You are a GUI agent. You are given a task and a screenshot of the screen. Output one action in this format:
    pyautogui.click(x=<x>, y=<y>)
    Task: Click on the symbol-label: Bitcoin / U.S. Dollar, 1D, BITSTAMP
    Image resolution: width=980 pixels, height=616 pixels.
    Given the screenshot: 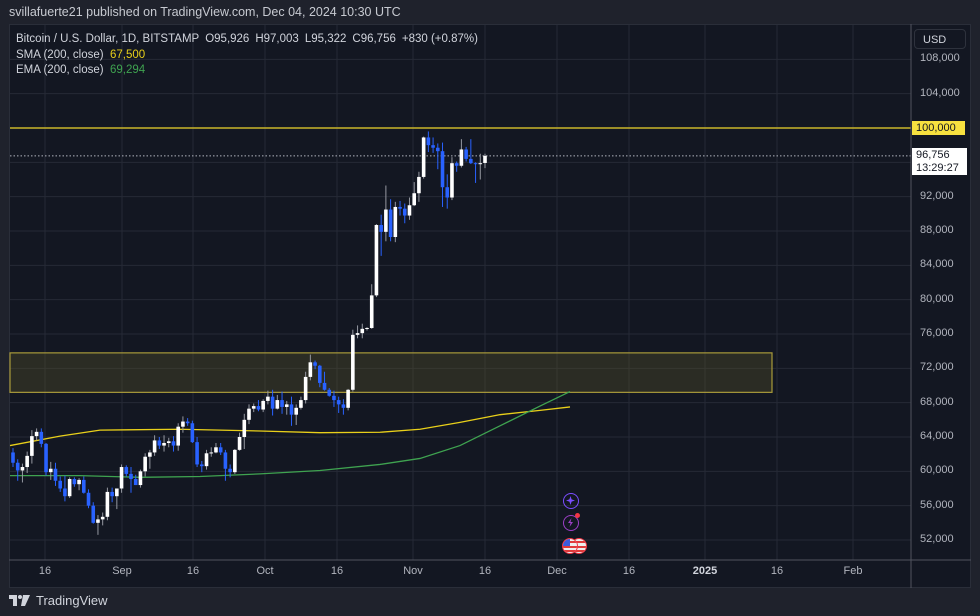 What is the action you would take?
    pyautogui.click(x=108, y=39)
    